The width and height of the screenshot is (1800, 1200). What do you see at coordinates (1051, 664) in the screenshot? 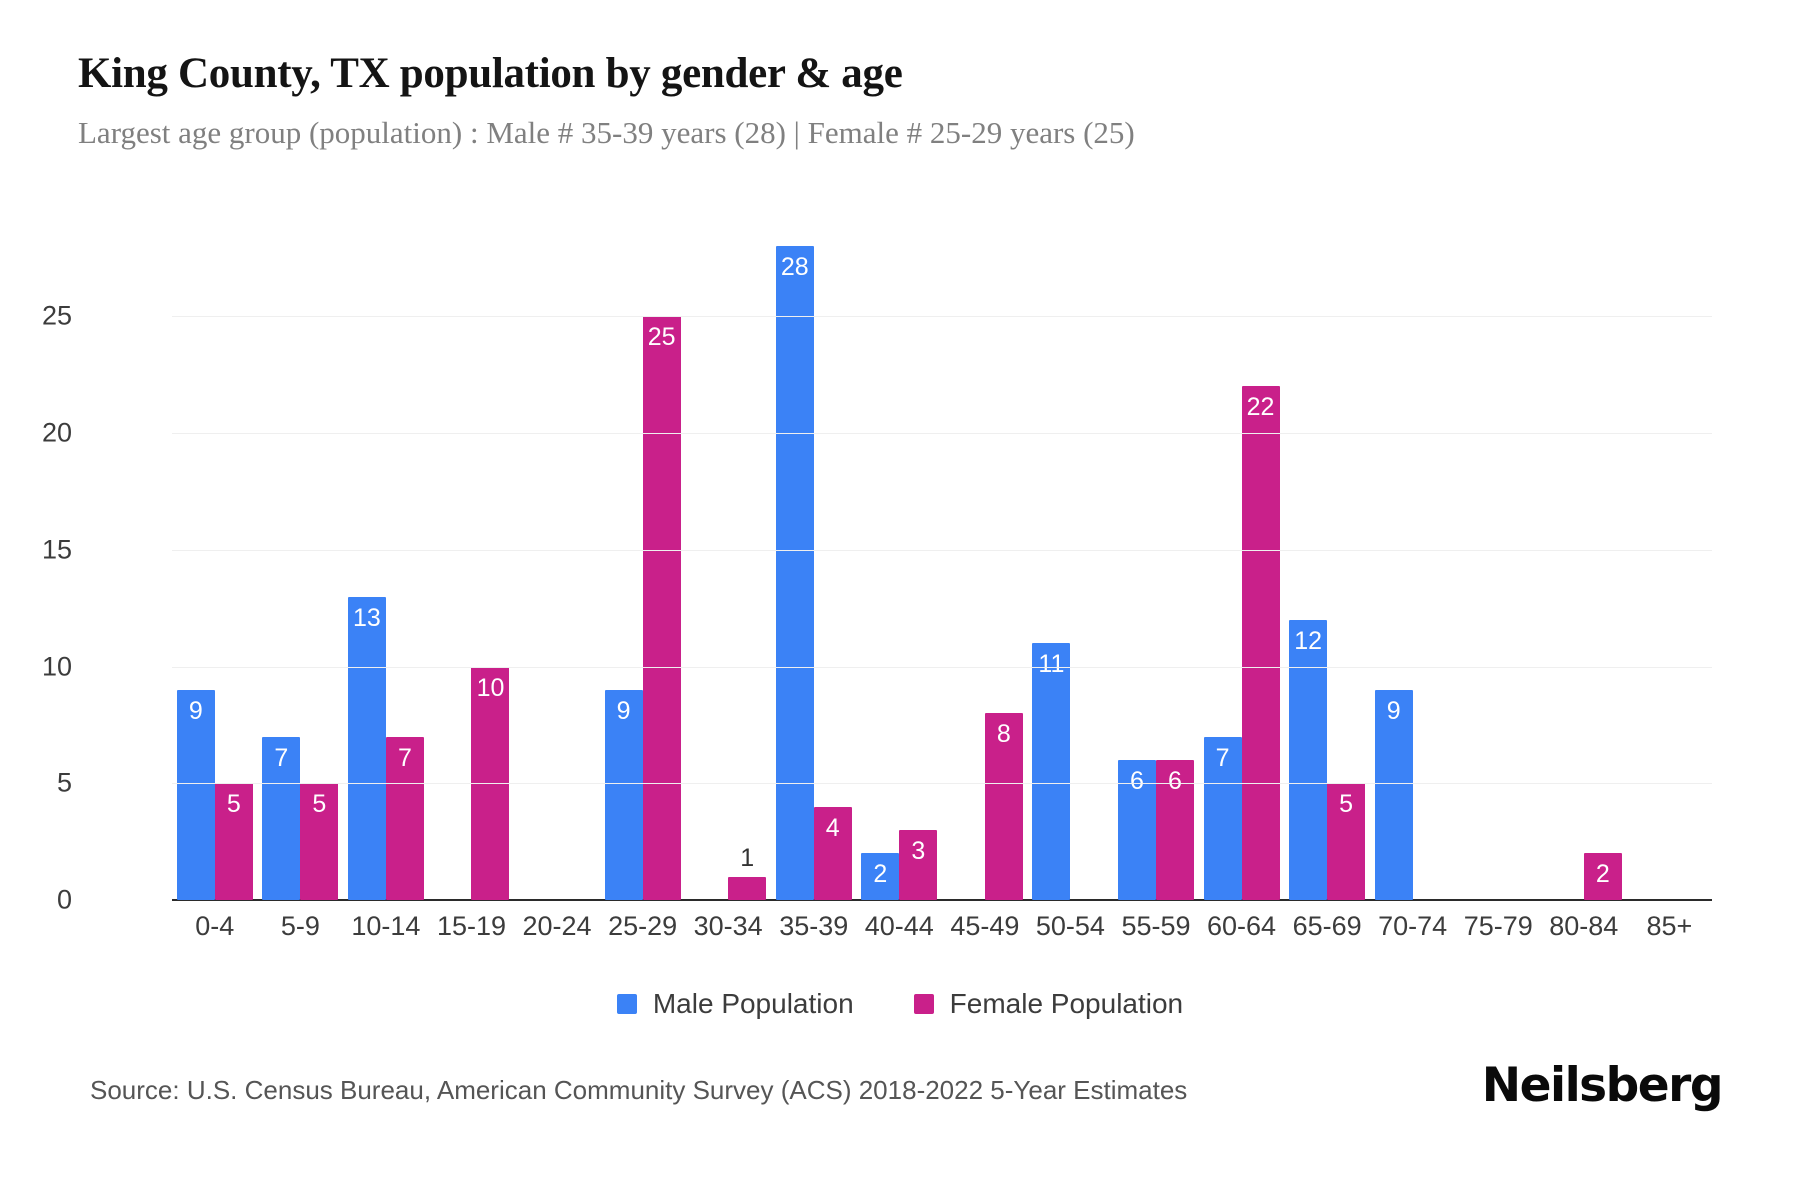
I see `bar-value-label: 11` at bounding box center [1051, 664].